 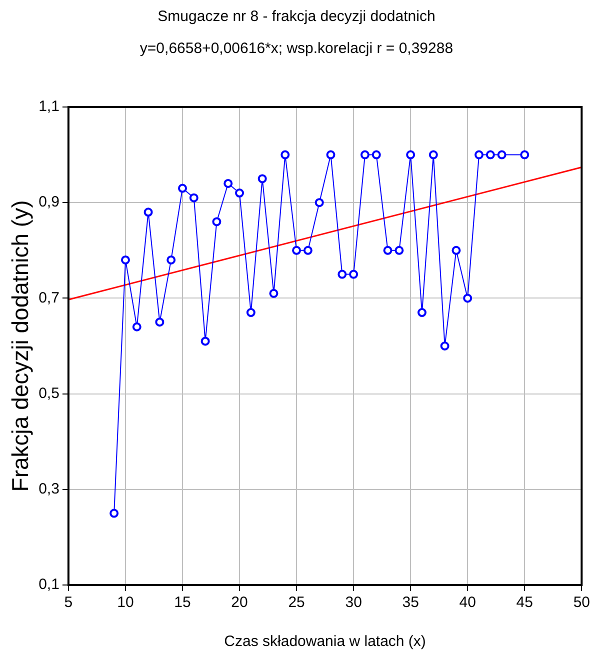 I want to click on x-tick-label: 10, so click(x=125, y=603).